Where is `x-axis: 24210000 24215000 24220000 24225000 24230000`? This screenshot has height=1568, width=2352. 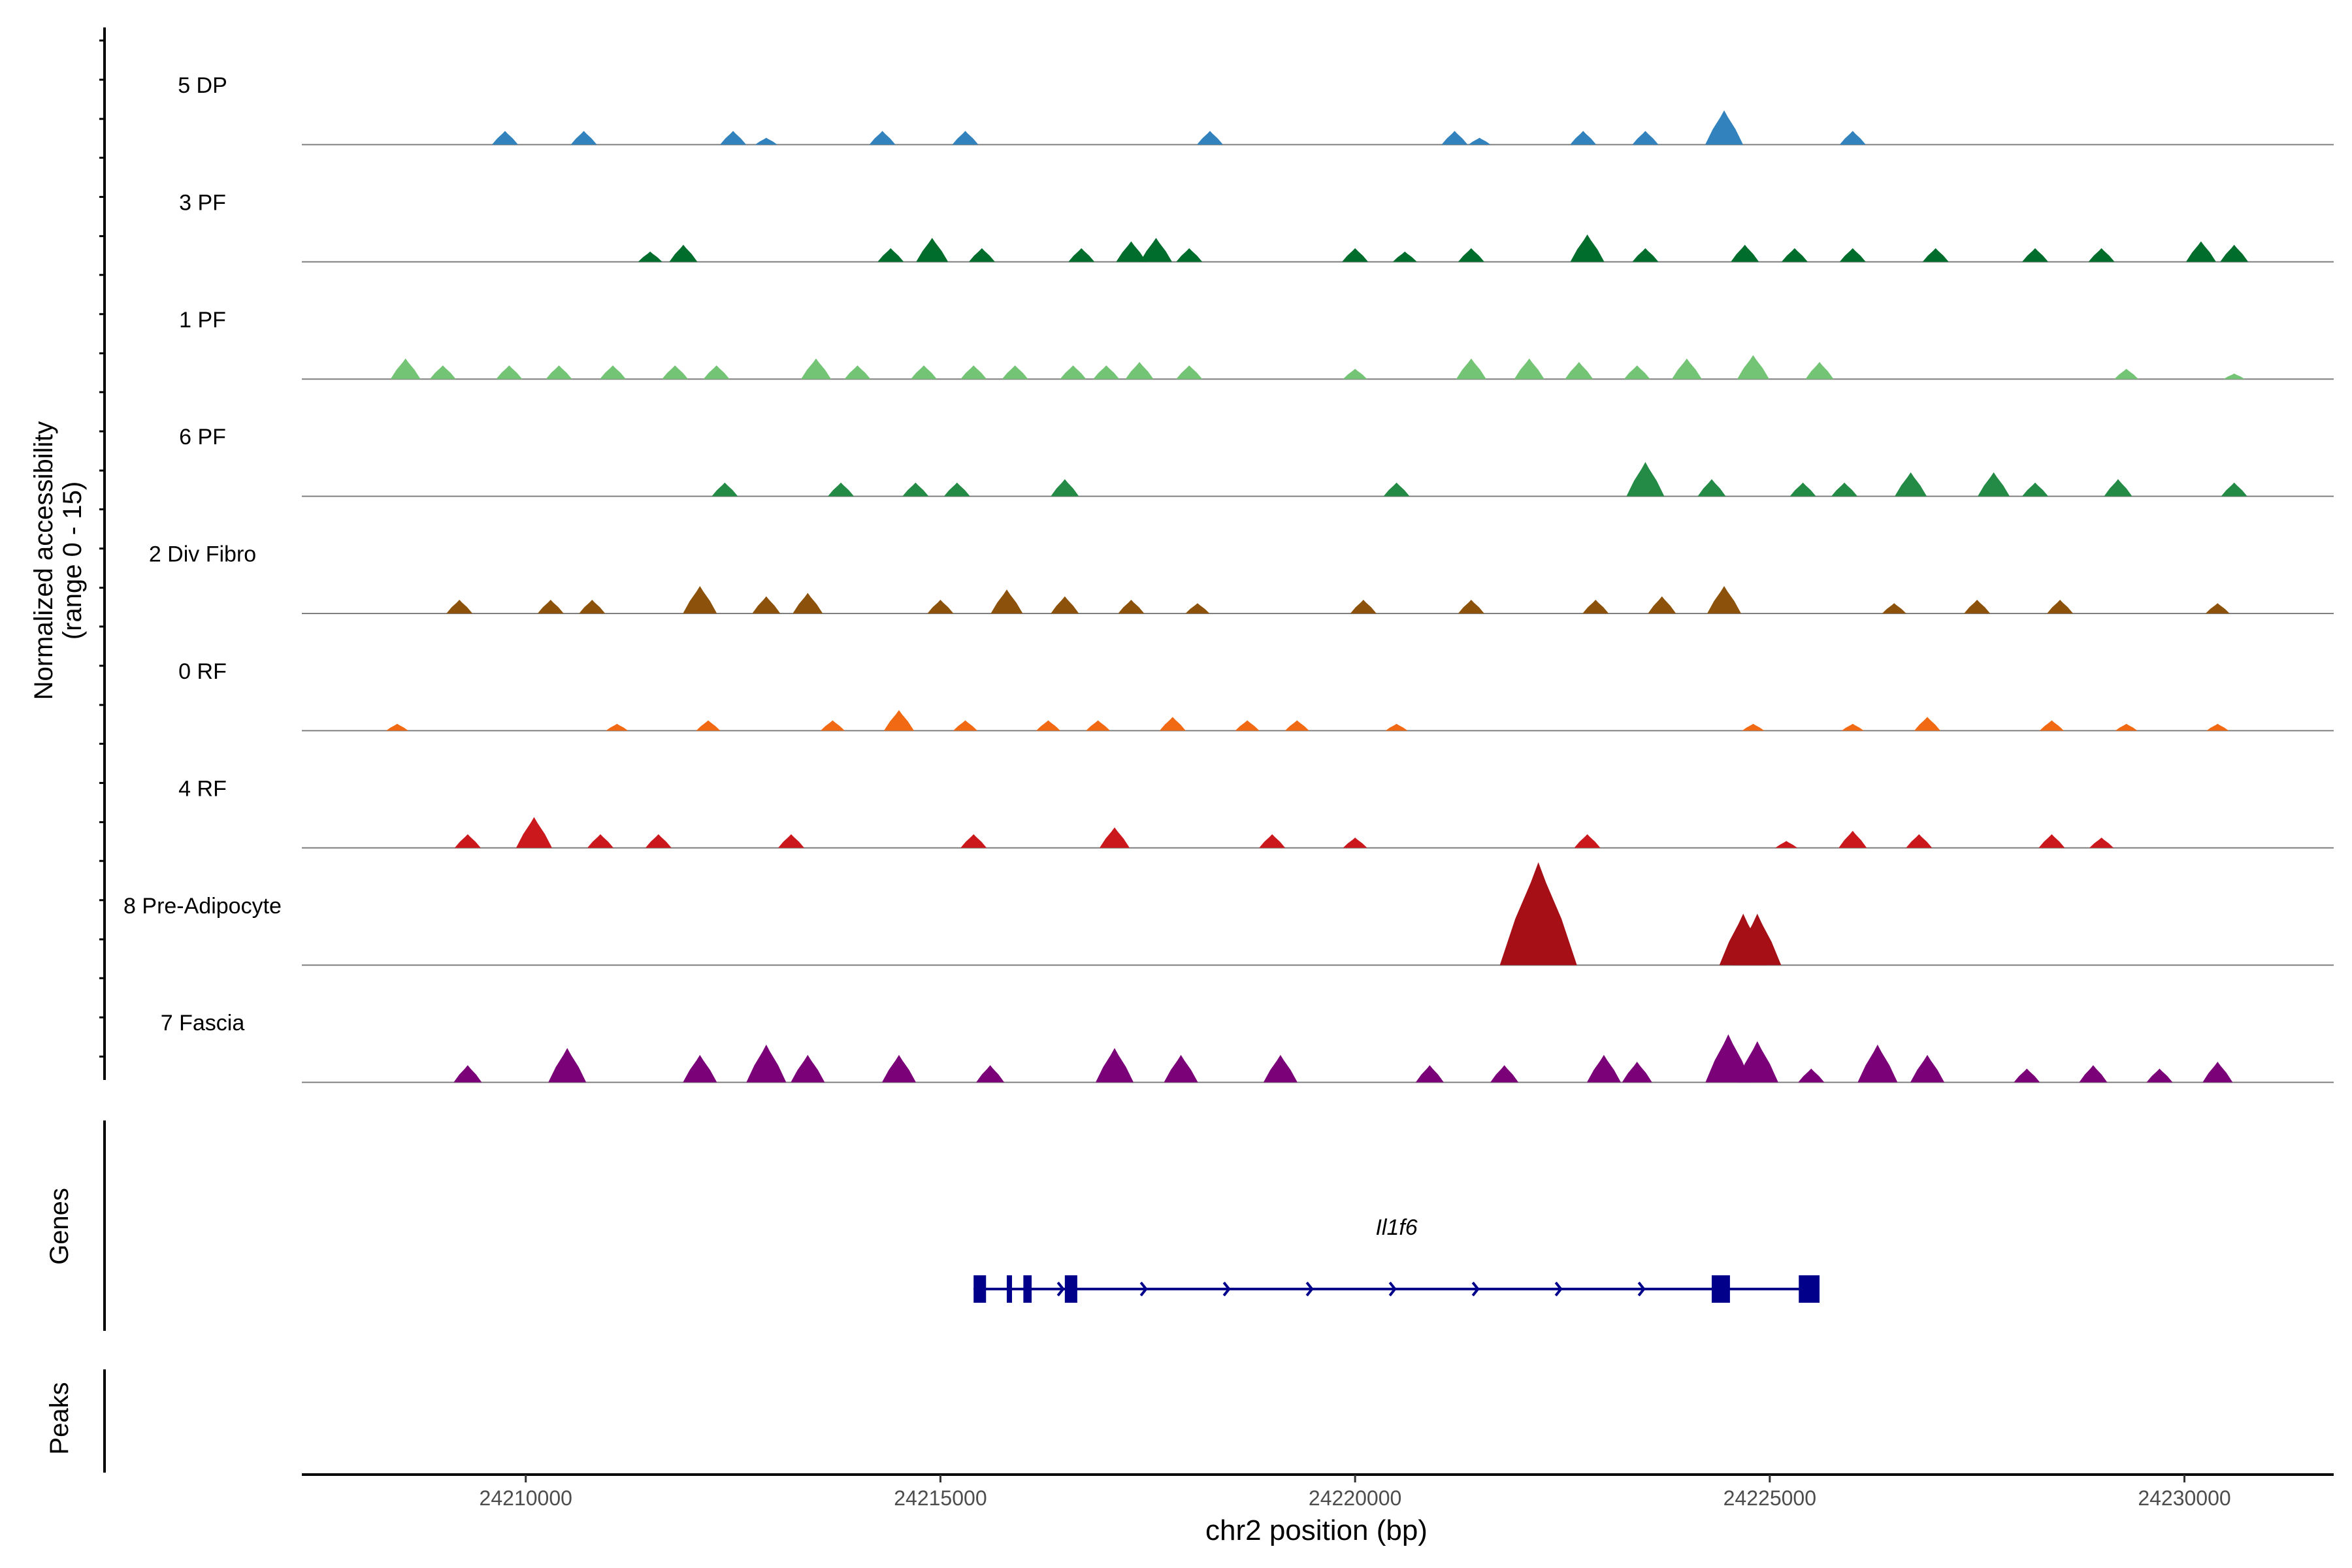 x-axis: 24210000 24215000 24220000 24225000 24230000 is located at coordinates (1318, 1491).